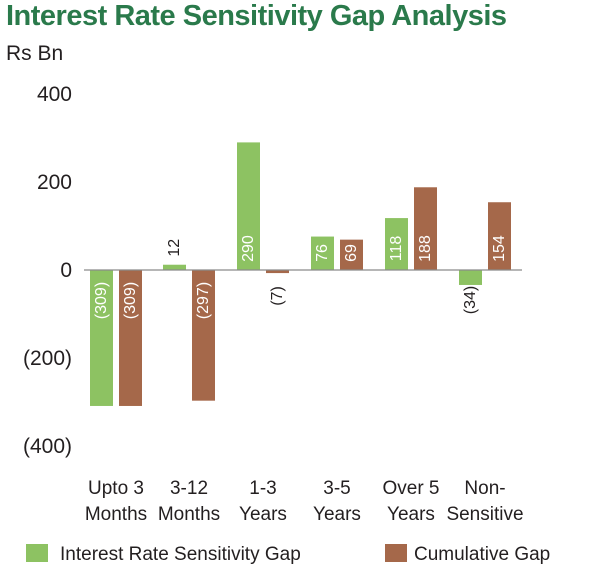  I want to click on data-label: 290, so click(248, 248).